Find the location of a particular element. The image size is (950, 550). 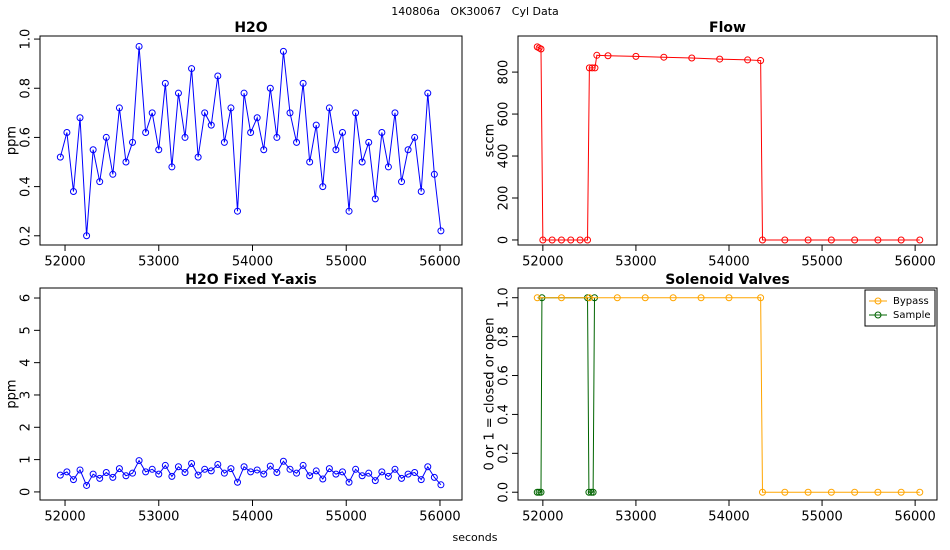

y-axis-label: ppm is located at coordinates (12, 393).